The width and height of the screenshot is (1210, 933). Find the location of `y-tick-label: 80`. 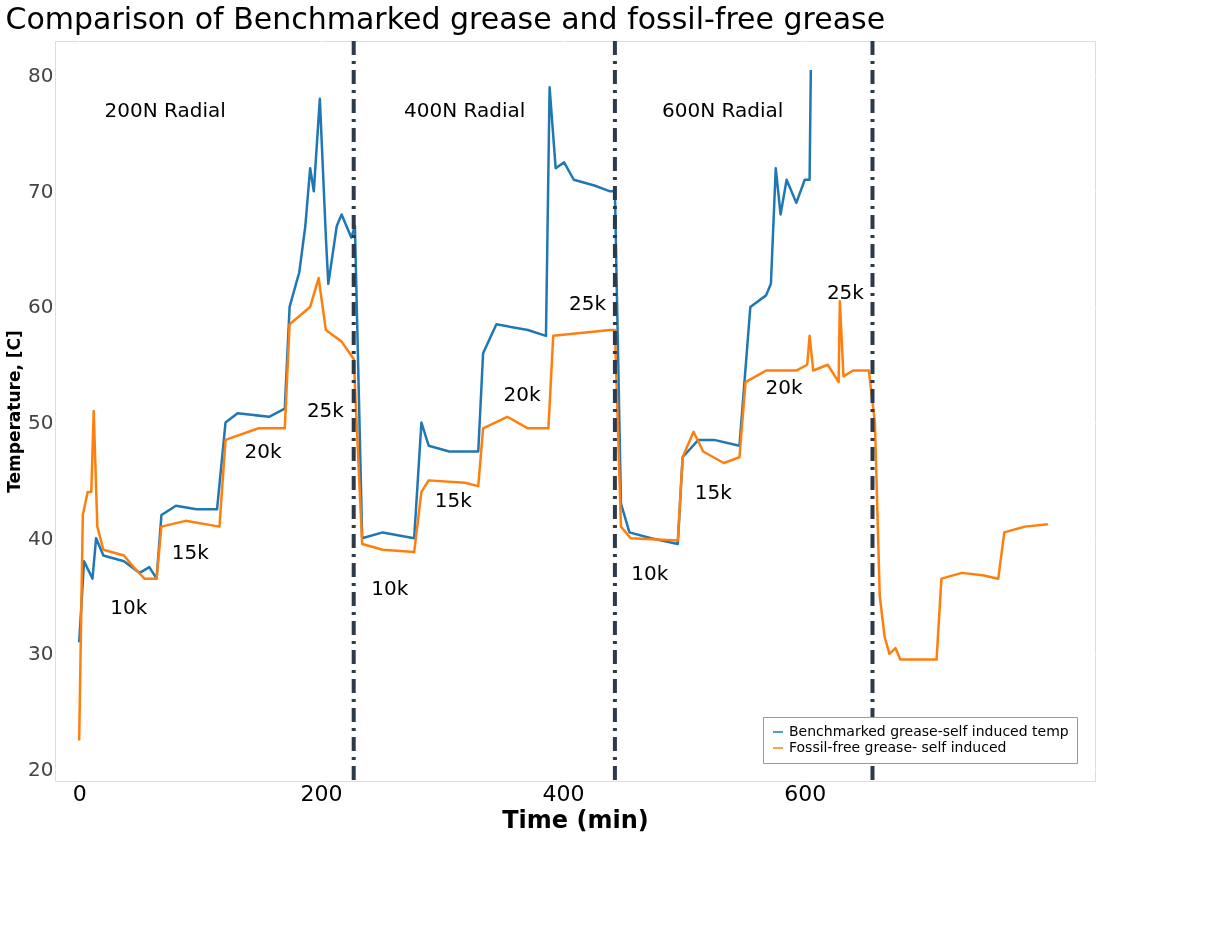

y-tick-label: 80 is located at coordinates (41, 75).